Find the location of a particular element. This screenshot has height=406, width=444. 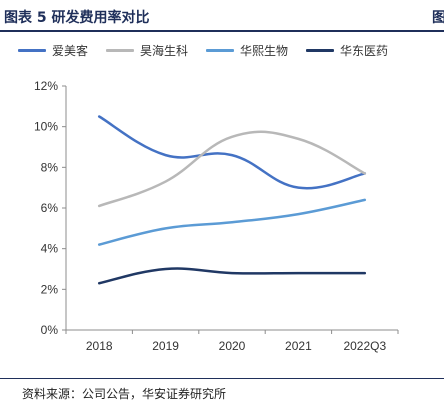

y-tick-label: 12% is located at coordinates (46, 86).